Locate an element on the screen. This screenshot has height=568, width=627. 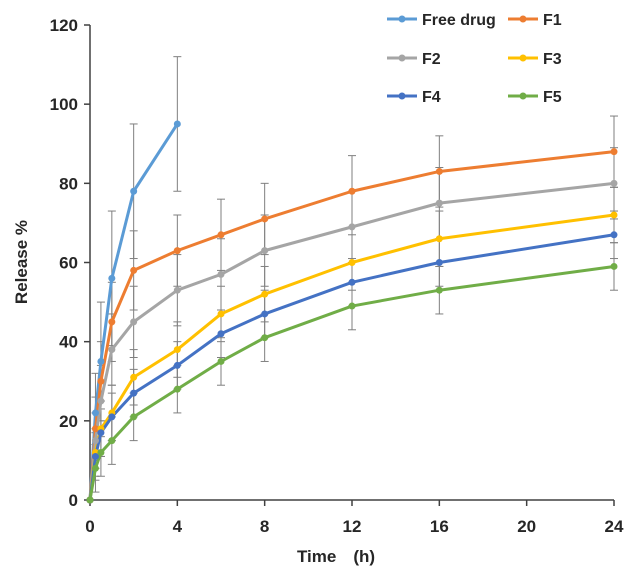
legend-label-f2: F2 is located at coordinates (431, 59).